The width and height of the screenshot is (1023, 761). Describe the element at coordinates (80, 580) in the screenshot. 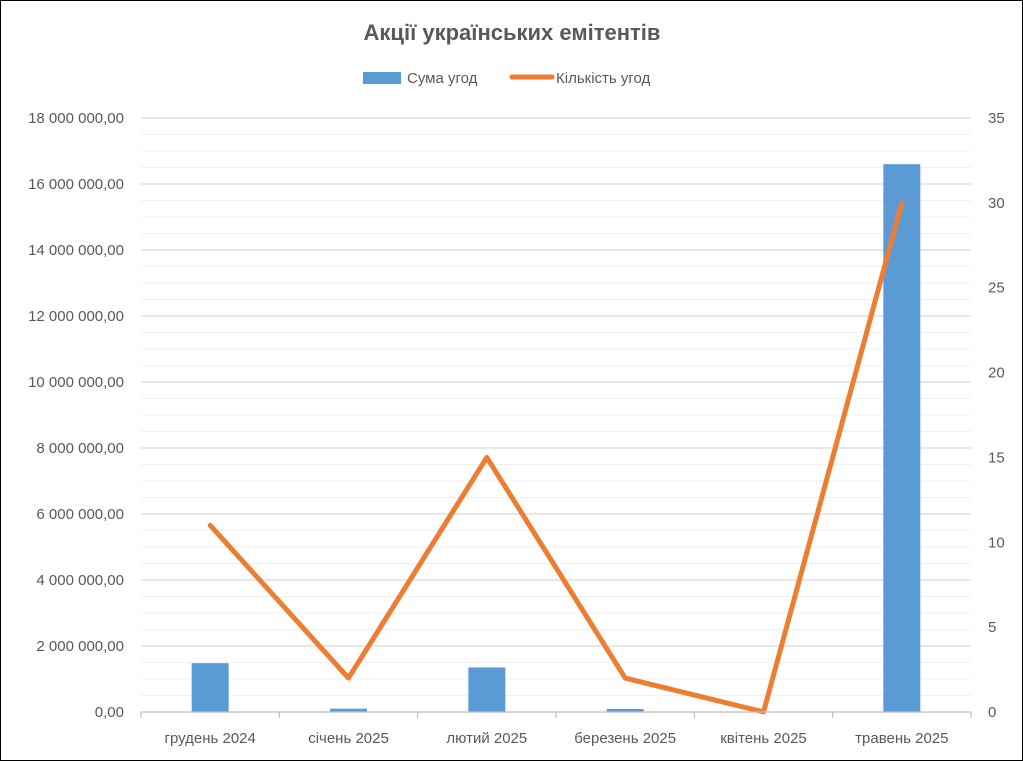

I see `left-tick-label: 4 000 000,00` at that location.